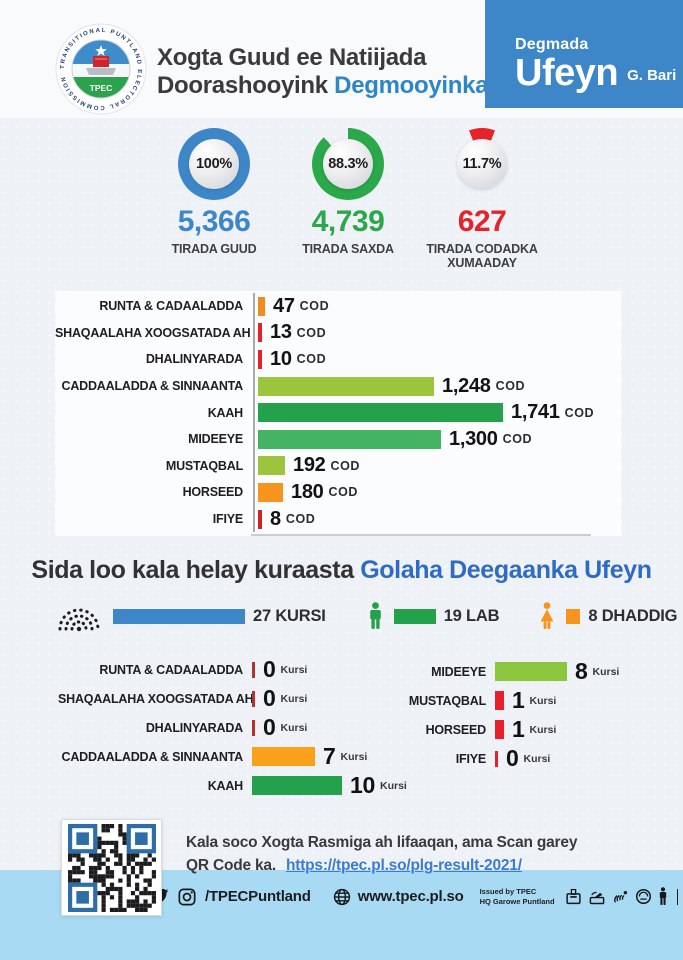 The height and width of the screenshot is (960, 683). Describe the element at coordinates (414, 616) in the screenshot. I see `legend-bar-male` at that location.